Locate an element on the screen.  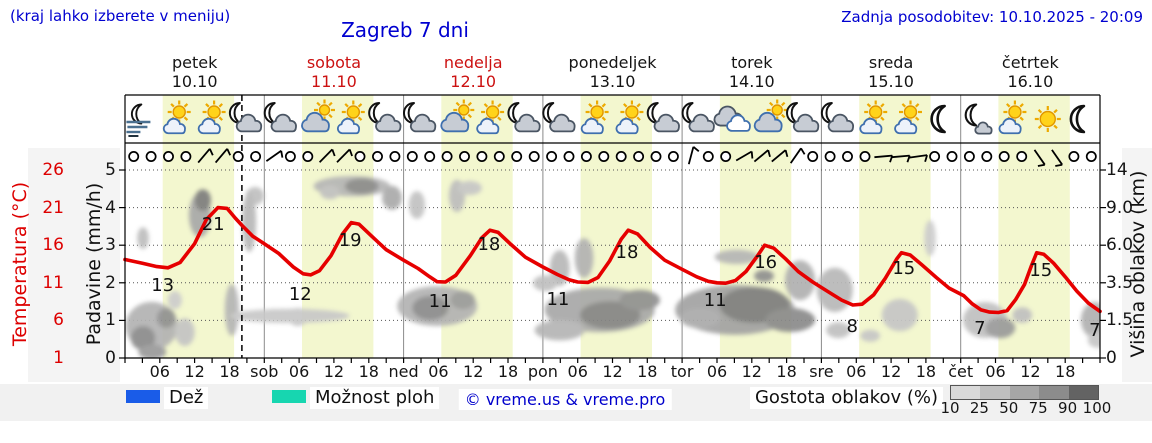
svg-text: 18 is located at coordinates (488, 244).